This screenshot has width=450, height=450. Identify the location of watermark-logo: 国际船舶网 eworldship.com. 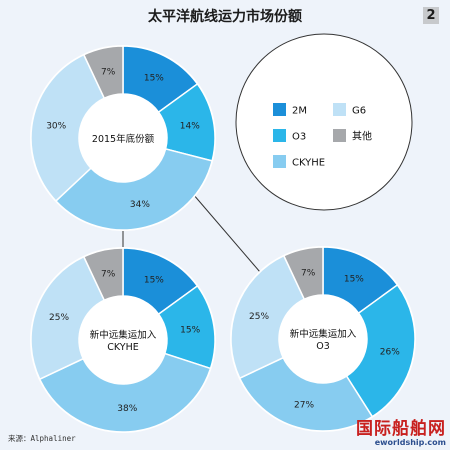
(386, 433).